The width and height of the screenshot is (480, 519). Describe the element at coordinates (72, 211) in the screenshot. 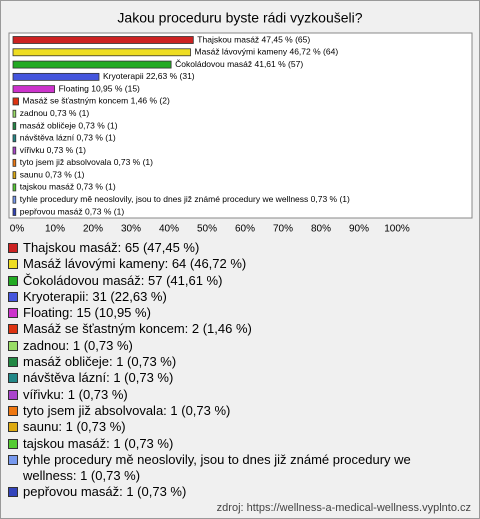

I see `bar-label: pepřovou masáž 0,73 % (1)` at that location.